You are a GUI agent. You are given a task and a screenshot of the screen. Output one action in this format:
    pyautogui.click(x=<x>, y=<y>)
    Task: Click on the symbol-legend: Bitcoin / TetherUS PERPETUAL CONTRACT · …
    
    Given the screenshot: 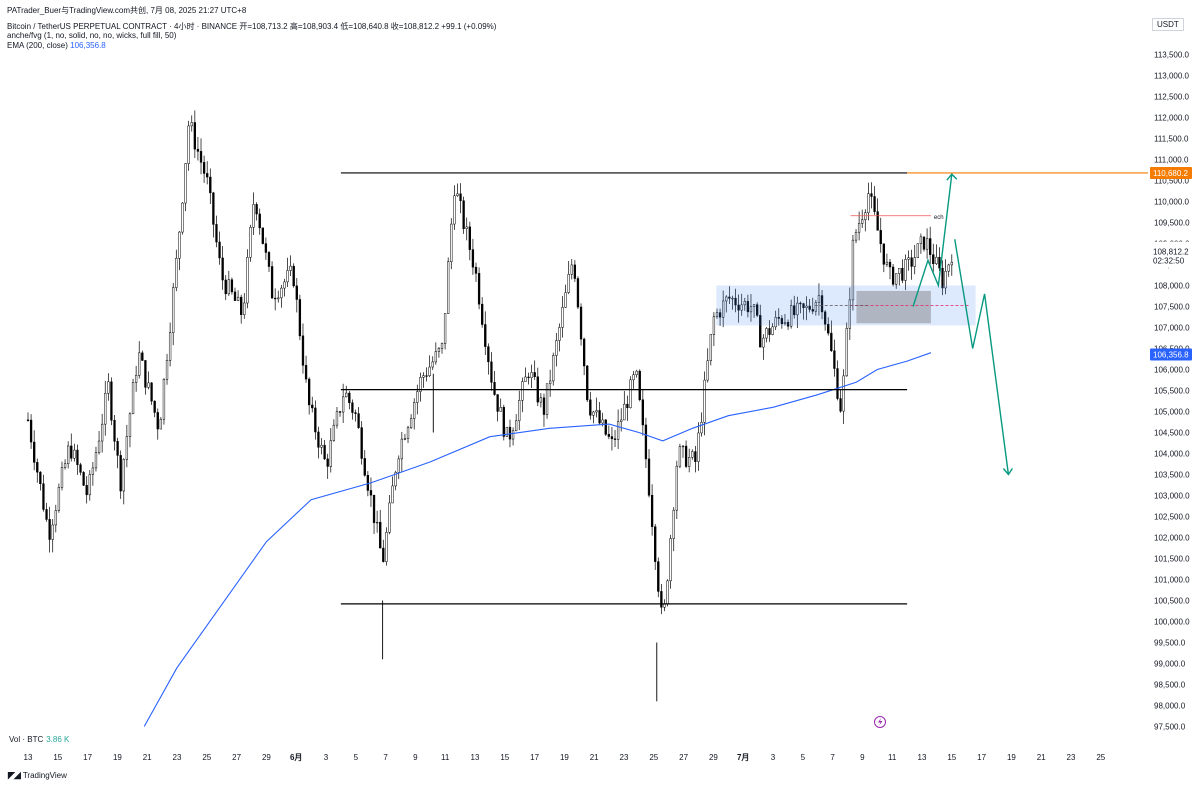 What is the action you would take?
    pyautogui.click(x=252, y=26)
    